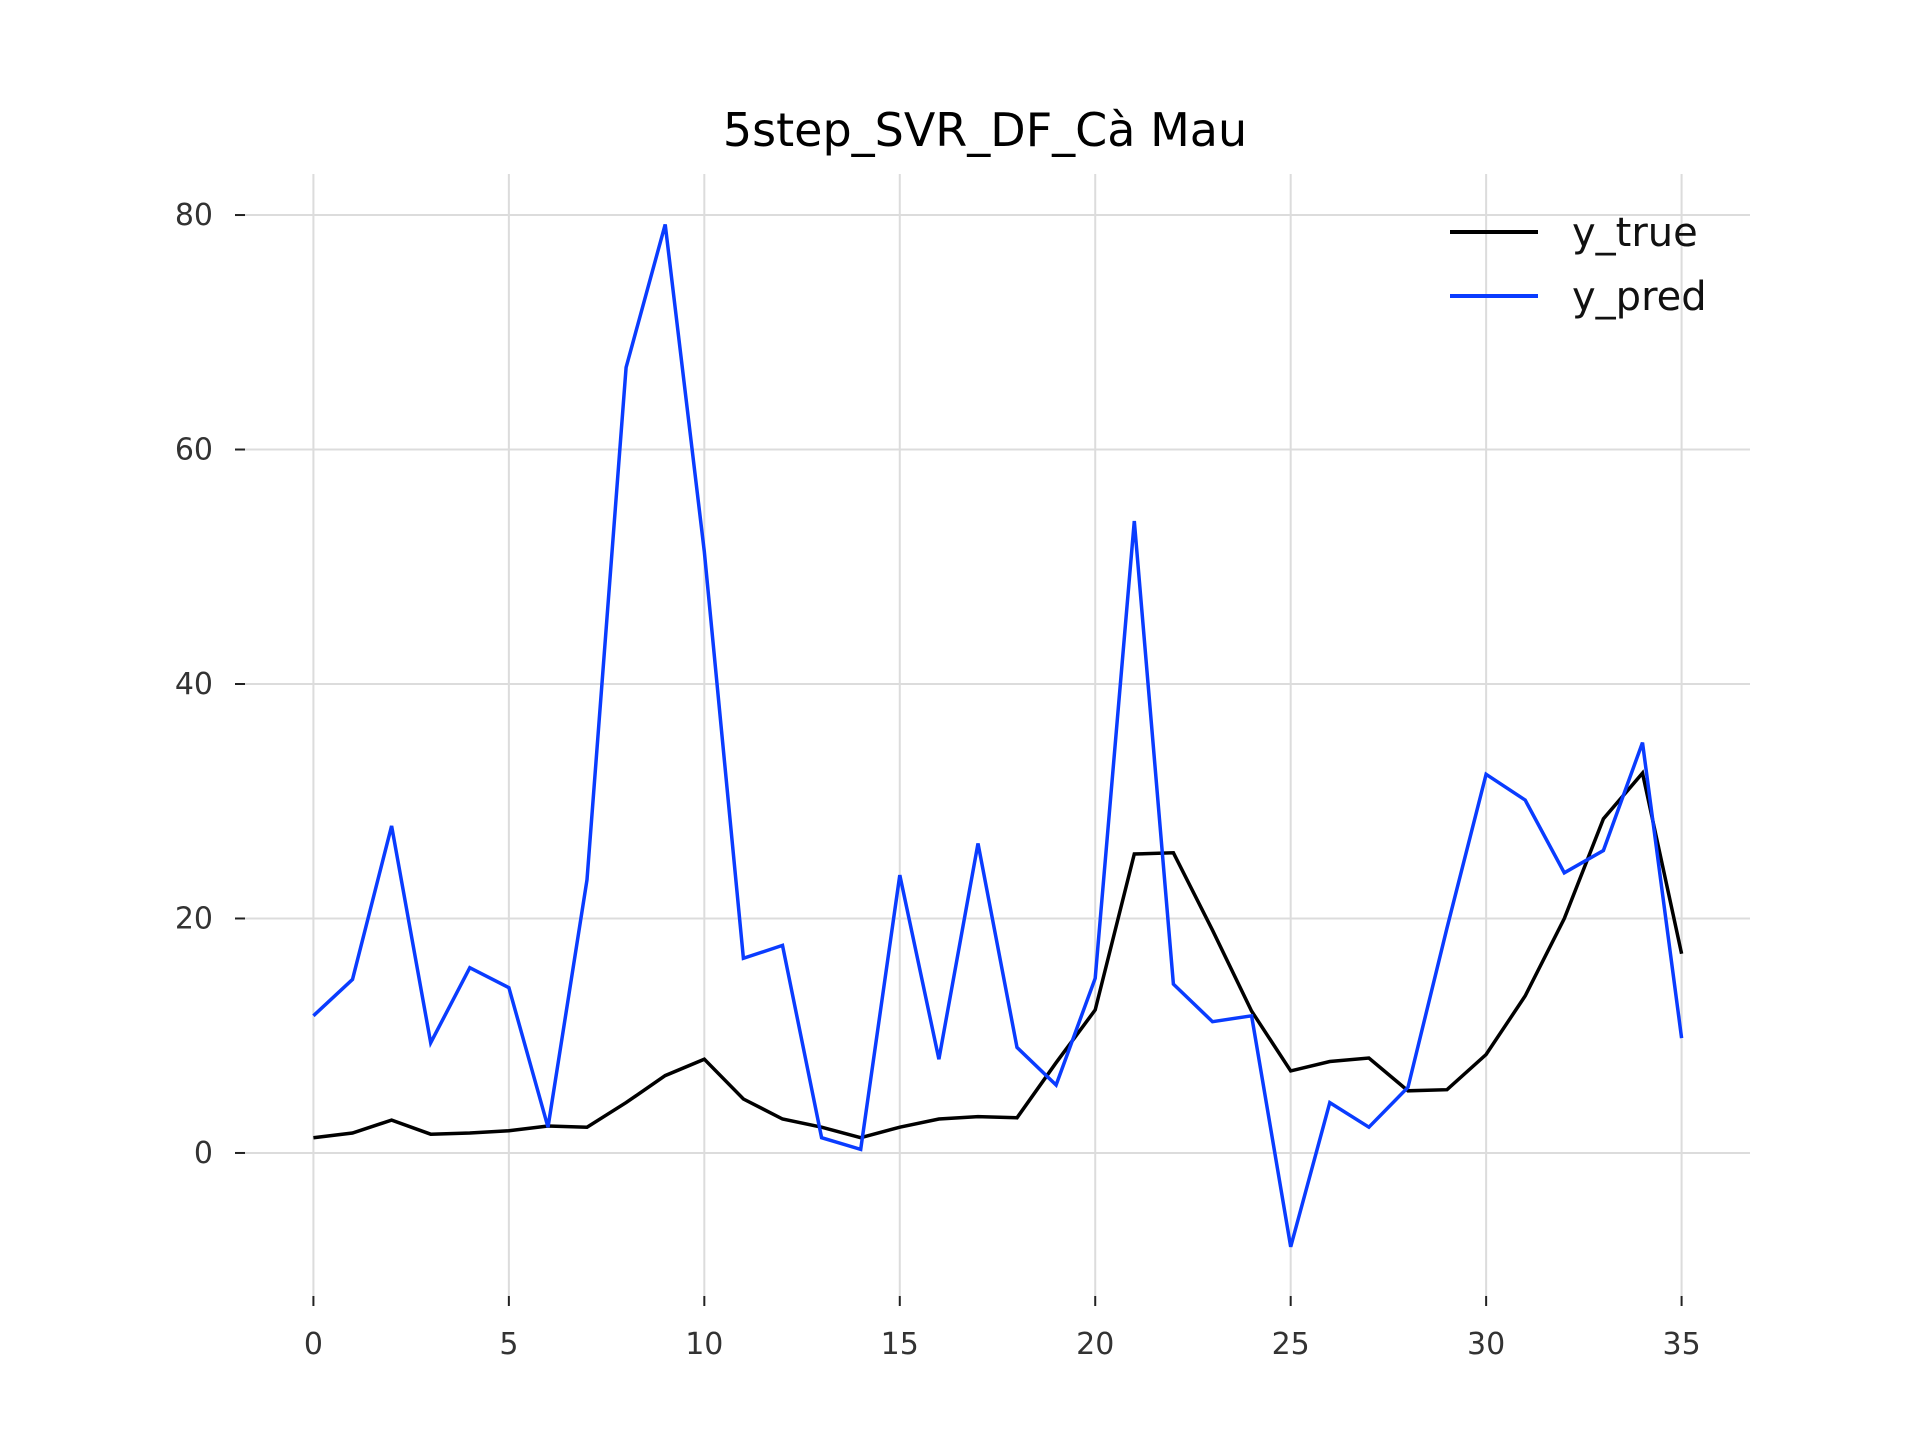 The height and width of the screenshot is (1440, 1920). I want to click on y-tick-label: 60, so click(194, 450).